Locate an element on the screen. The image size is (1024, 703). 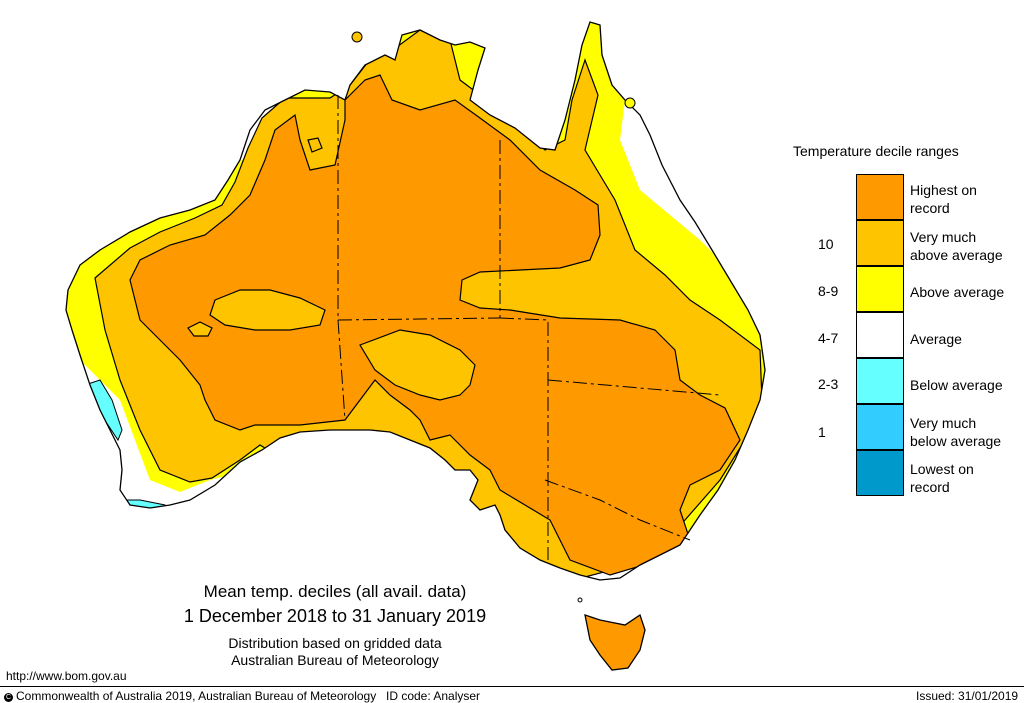
legend-swatch-above is located at coordinates (880, 289).